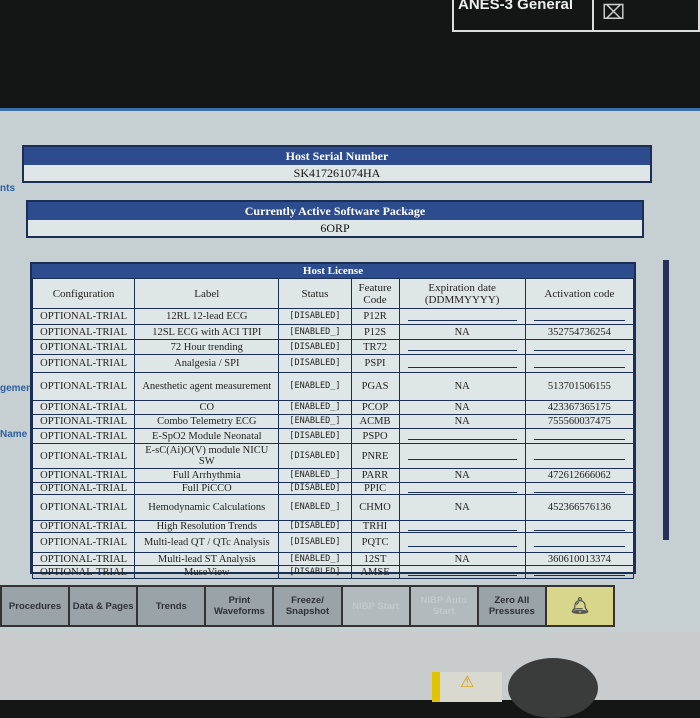  Describe the element at coordinates (337, 156) in the screenshot. I see `serial-title: Host Serial Number` at that location.